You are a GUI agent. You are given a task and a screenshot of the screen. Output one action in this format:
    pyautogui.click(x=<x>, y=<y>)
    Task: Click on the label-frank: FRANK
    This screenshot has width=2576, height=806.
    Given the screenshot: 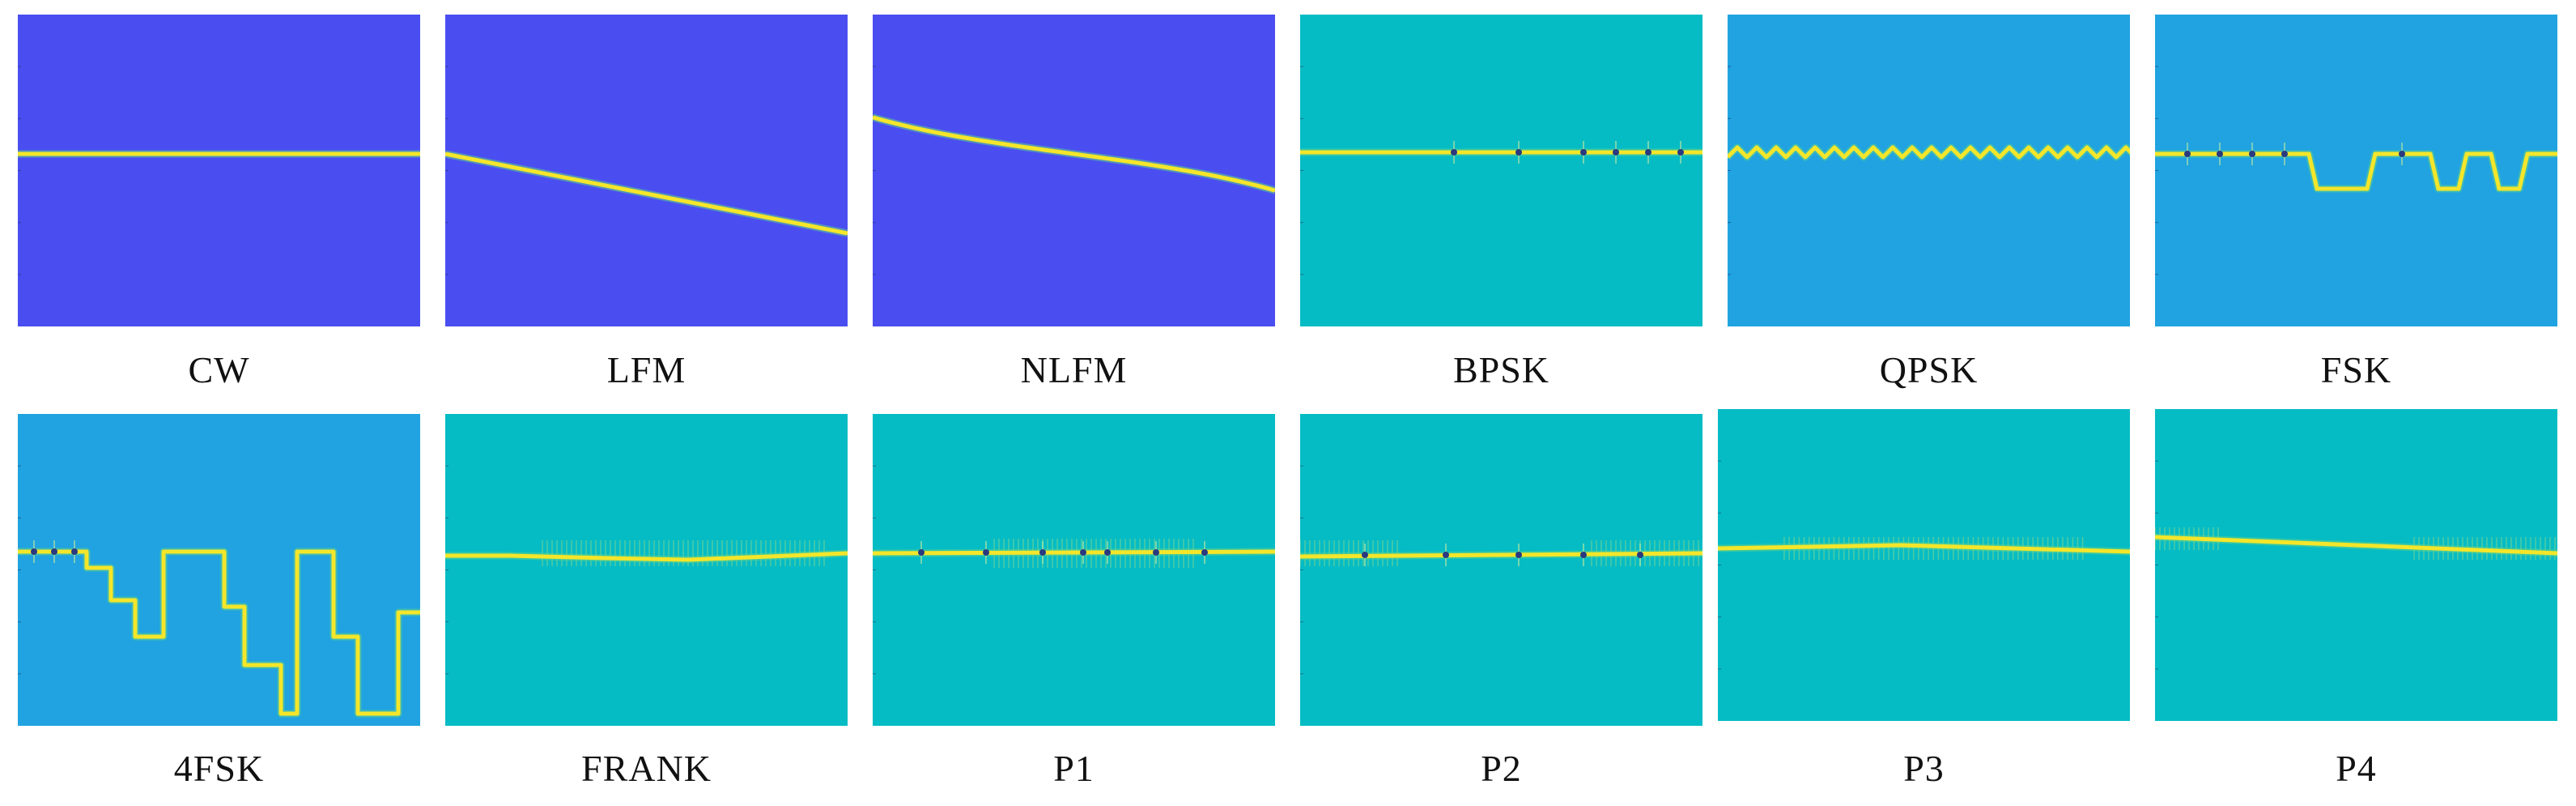 What is the action you would take?
    pyautogui.click(x=646, y=768)
    